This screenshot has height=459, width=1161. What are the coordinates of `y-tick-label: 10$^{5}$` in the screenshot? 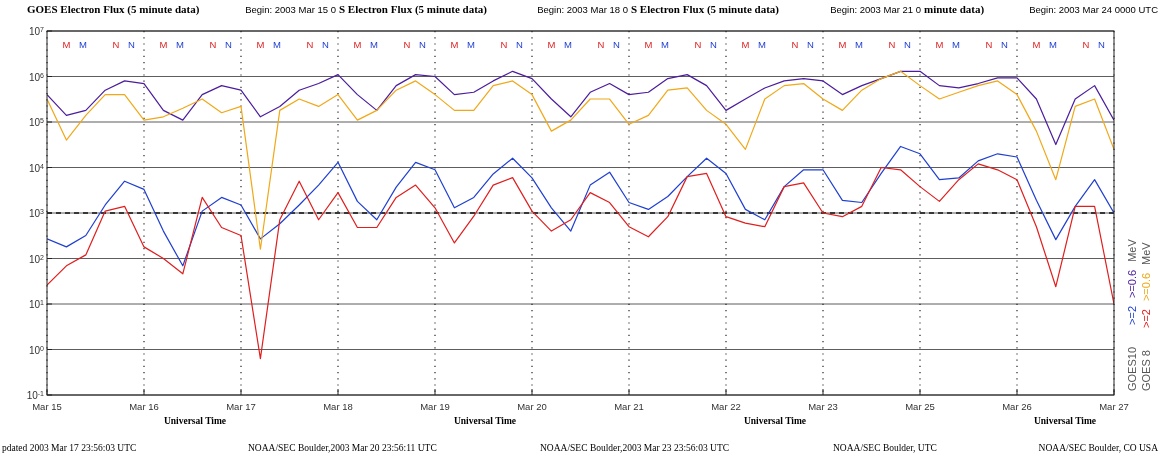 It's located at (36, 122).